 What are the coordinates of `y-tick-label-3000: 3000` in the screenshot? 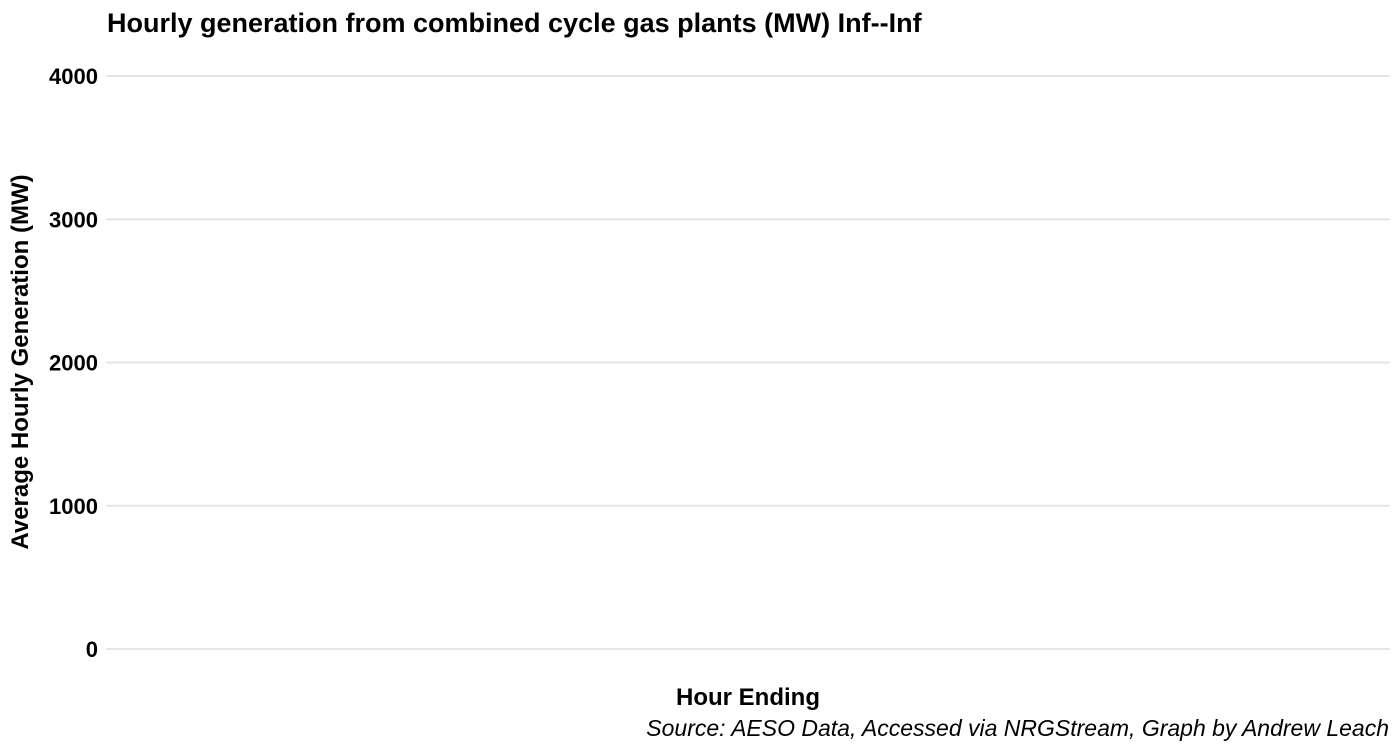 It's located at (73, 219).